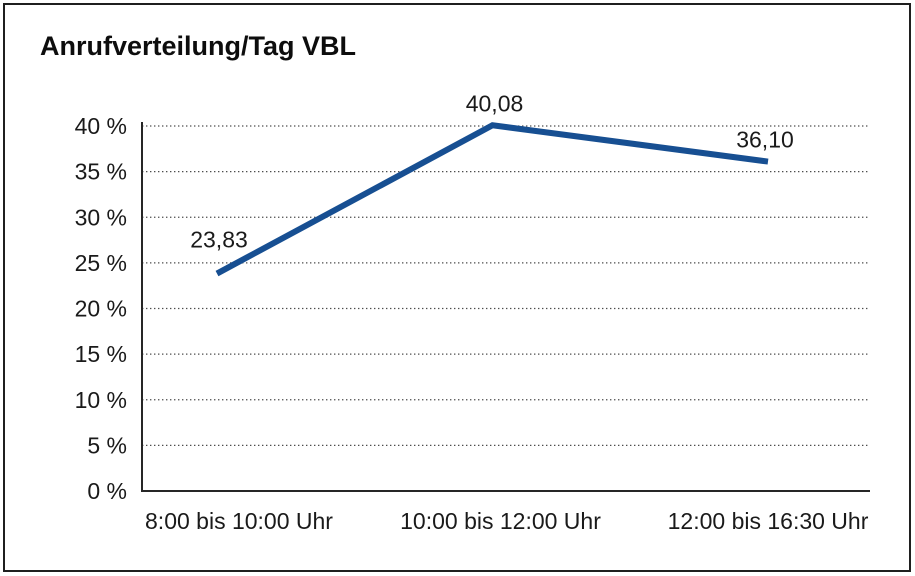 This screenshot has width=915, height=576. Describe the element at coordinates (101, 354) in the screenshot. I see `y-axis-tick-label: 15 %` at that location.